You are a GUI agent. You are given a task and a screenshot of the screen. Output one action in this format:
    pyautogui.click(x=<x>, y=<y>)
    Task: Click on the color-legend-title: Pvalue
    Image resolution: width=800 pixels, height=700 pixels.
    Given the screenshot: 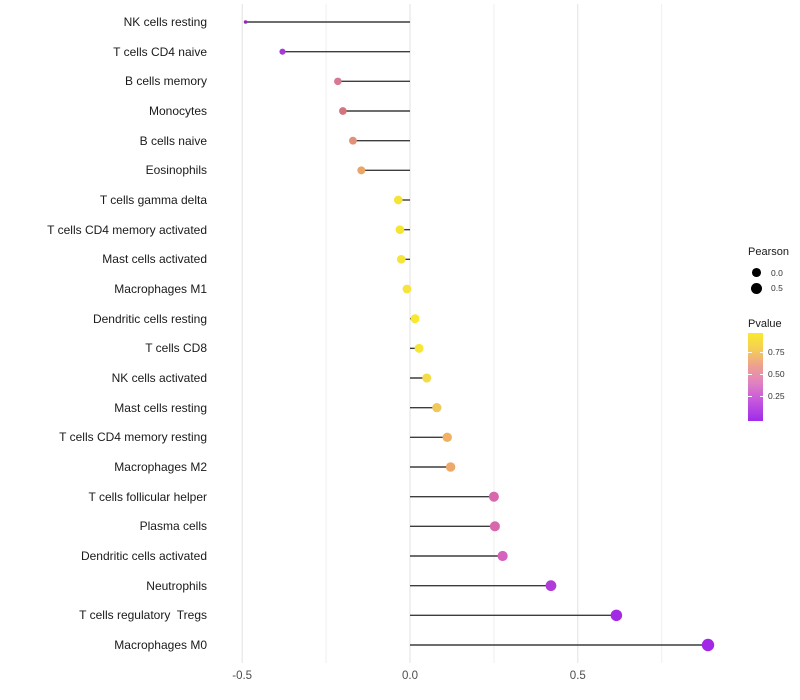 What is the action you would take?
    pyautogui.click(x=765, y=324)
    